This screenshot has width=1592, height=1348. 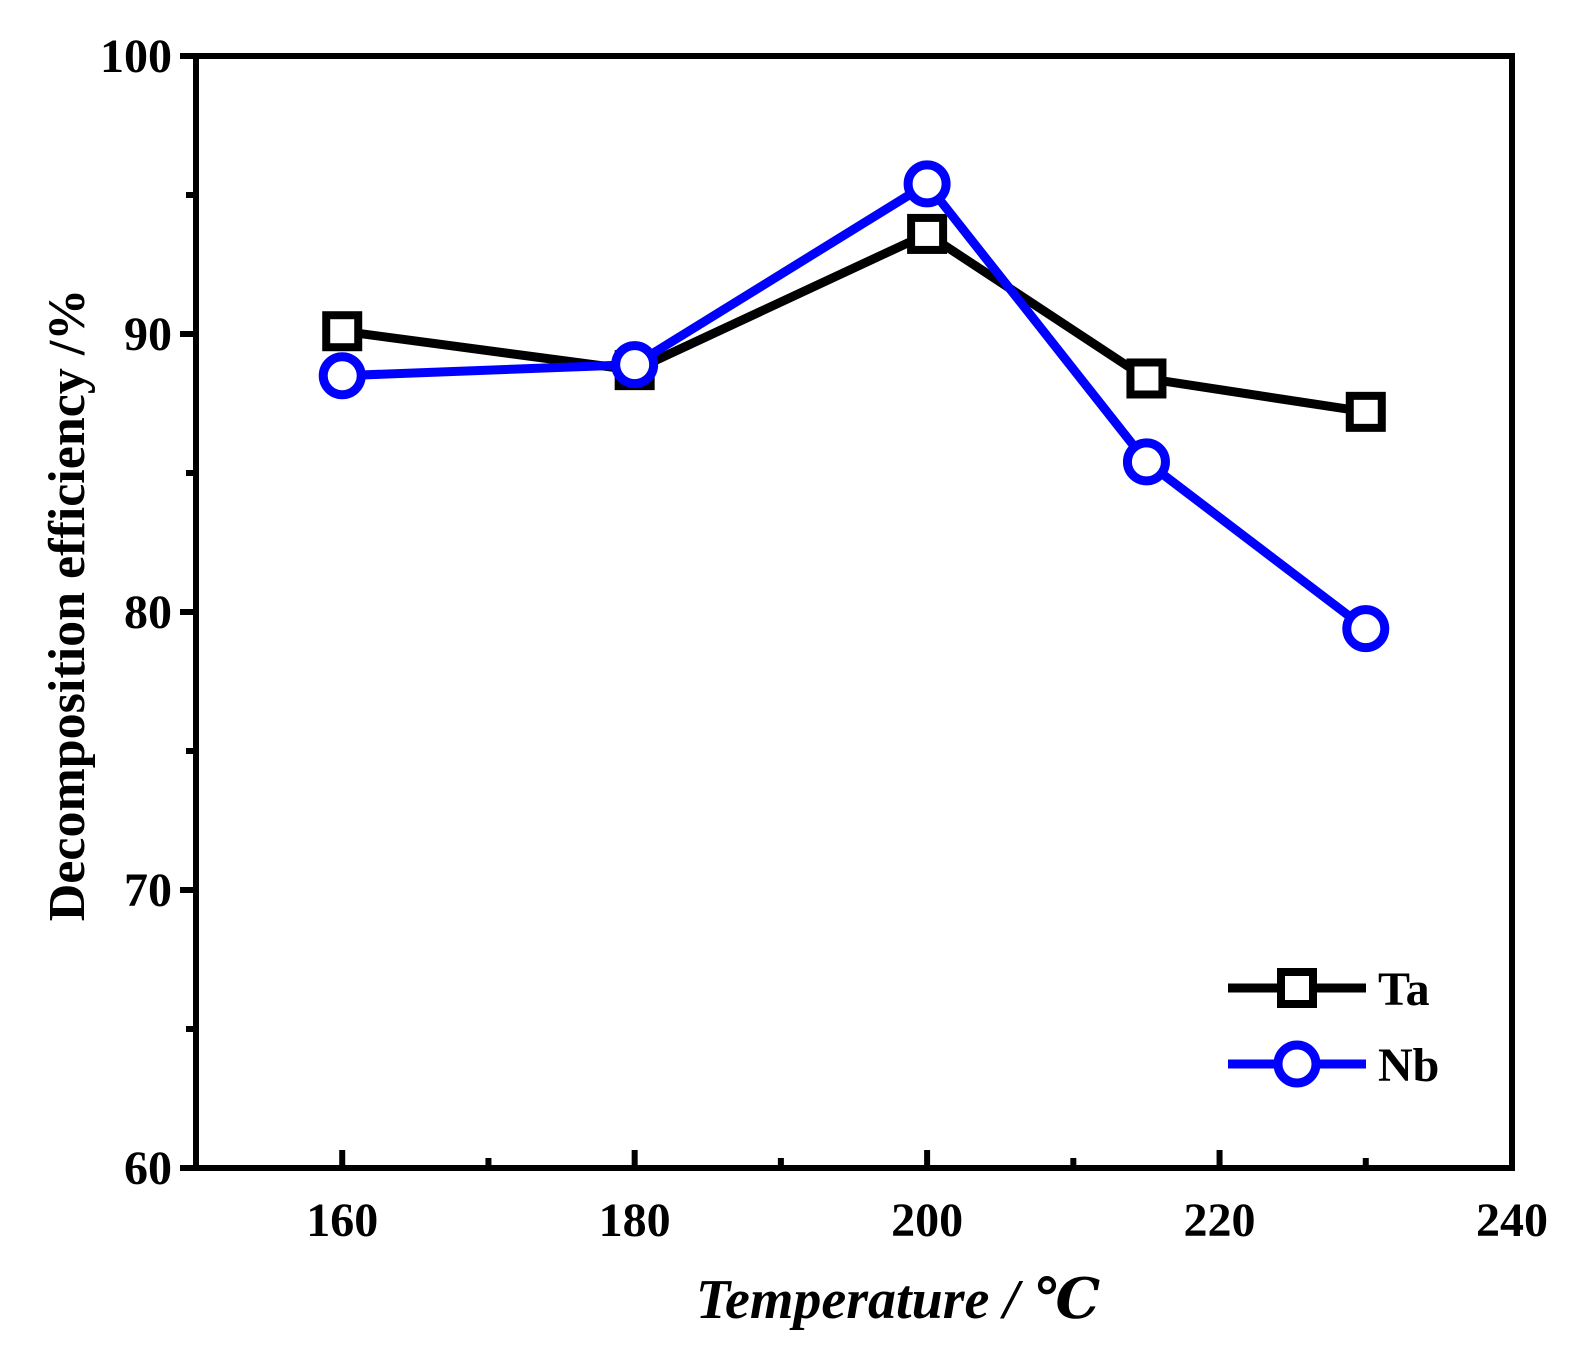 What do you see at coordinates (854, 323) in the screenshot?
I see `series-line-ta` at bounding box center [854, 323].